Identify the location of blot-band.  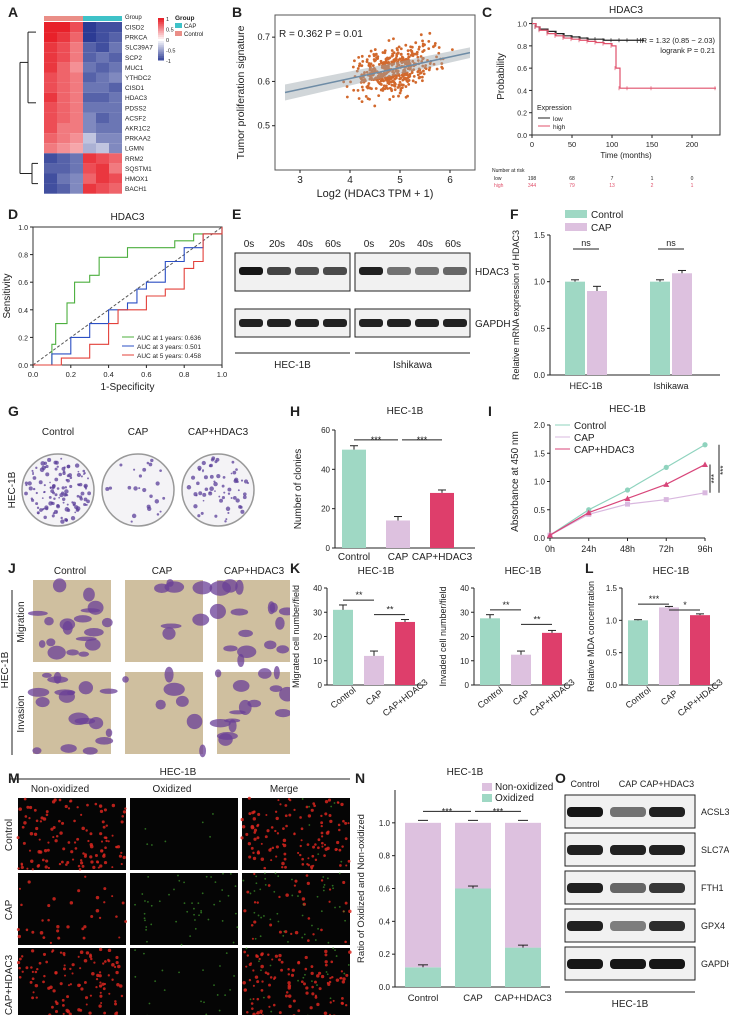
(628, 850).